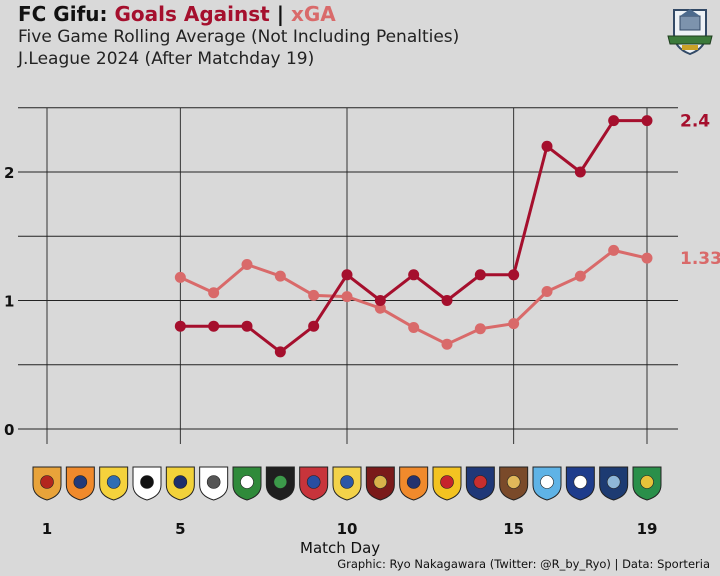  What do you see at coordinates (700, 190) in the screenshot?
I see `end-label-layer: 1.33 2.4` at bounding box center [700, 190].